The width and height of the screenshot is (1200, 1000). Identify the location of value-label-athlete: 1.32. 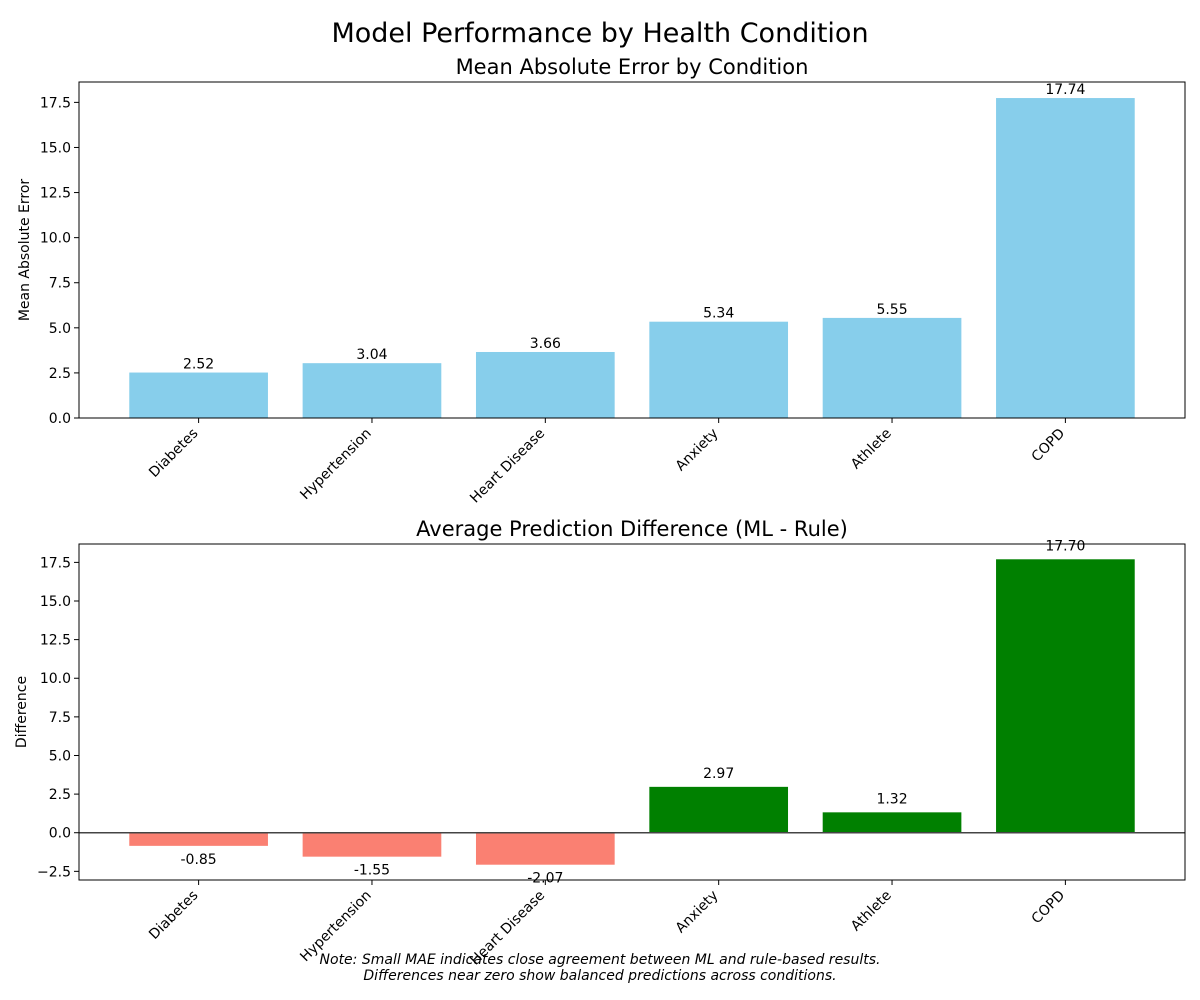
(891, 799).